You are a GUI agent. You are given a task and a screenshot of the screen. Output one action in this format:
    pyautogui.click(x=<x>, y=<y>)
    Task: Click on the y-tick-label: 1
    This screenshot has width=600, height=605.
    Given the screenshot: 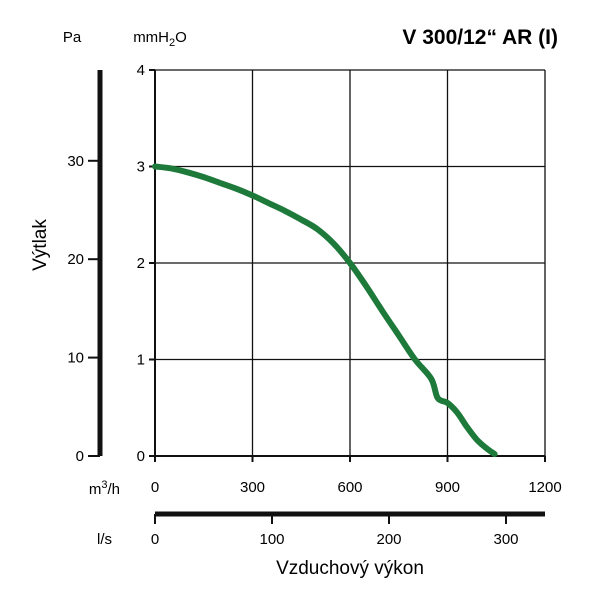 What is the action you would take?
    pyautogui.click(x=141, y=360)
    